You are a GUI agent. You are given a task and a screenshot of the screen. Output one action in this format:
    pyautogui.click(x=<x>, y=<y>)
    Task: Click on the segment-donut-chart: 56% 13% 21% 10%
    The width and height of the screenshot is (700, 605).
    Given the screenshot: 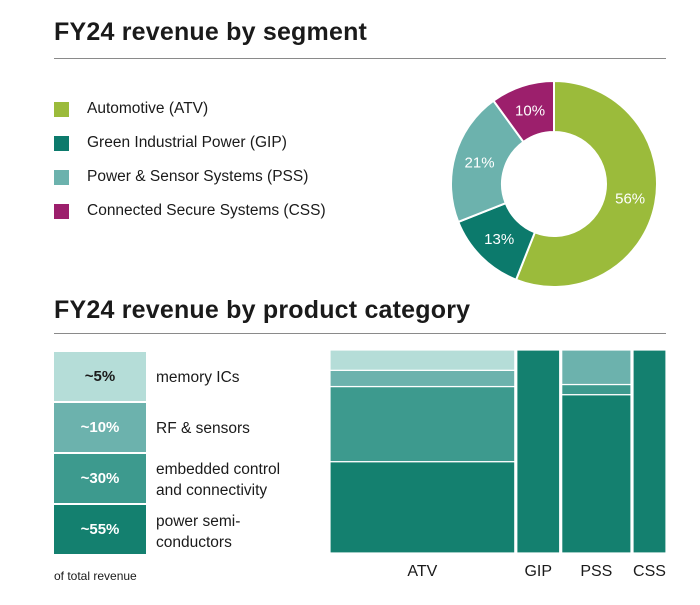 What is the action you would take?
    pyautogui.click(x=554, y=183)
    